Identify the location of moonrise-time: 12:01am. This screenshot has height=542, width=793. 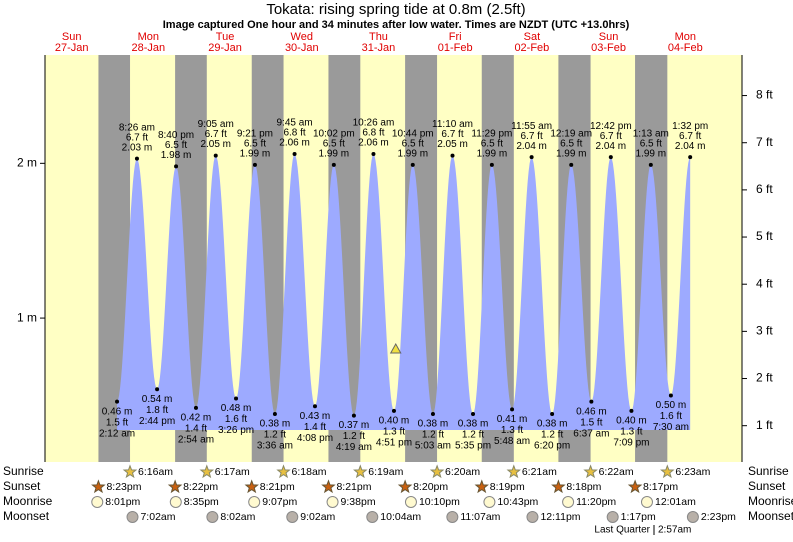
(675, 502).